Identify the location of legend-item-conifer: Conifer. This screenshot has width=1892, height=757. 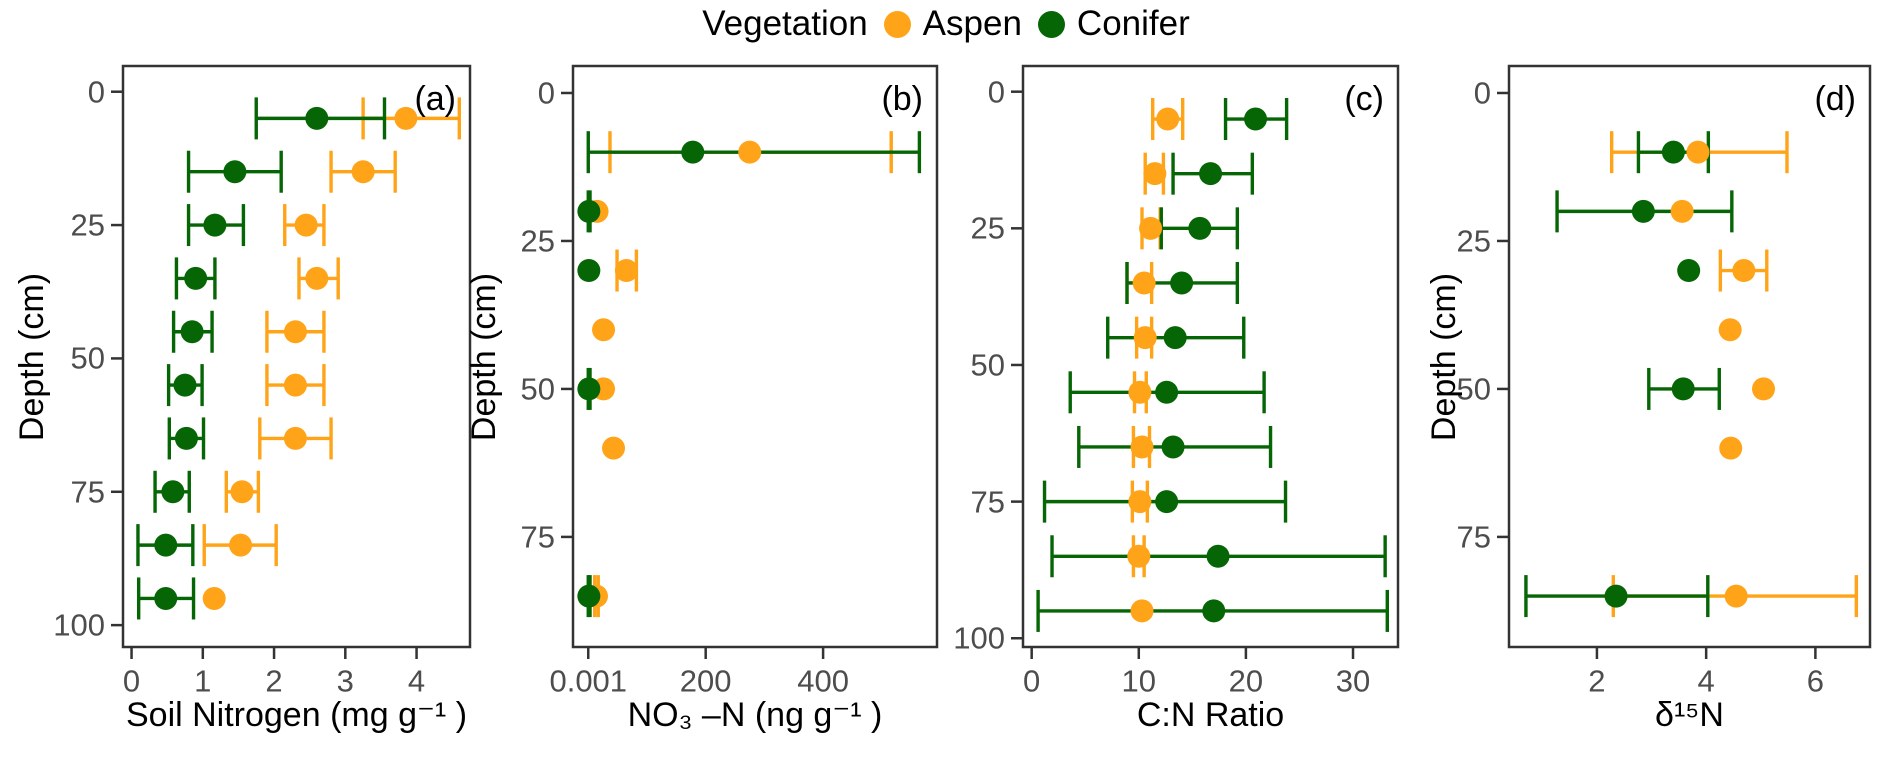
(1113, 24).